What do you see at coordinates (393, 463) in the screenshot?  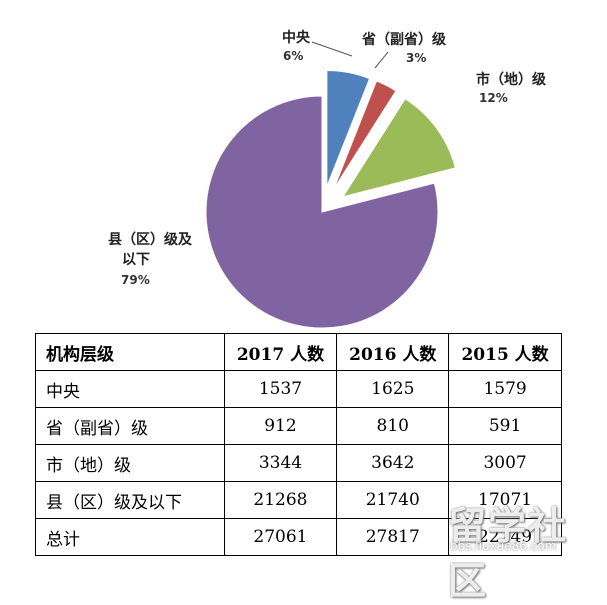 I see `table-cell: 3642` at bounding box center [393, 463].